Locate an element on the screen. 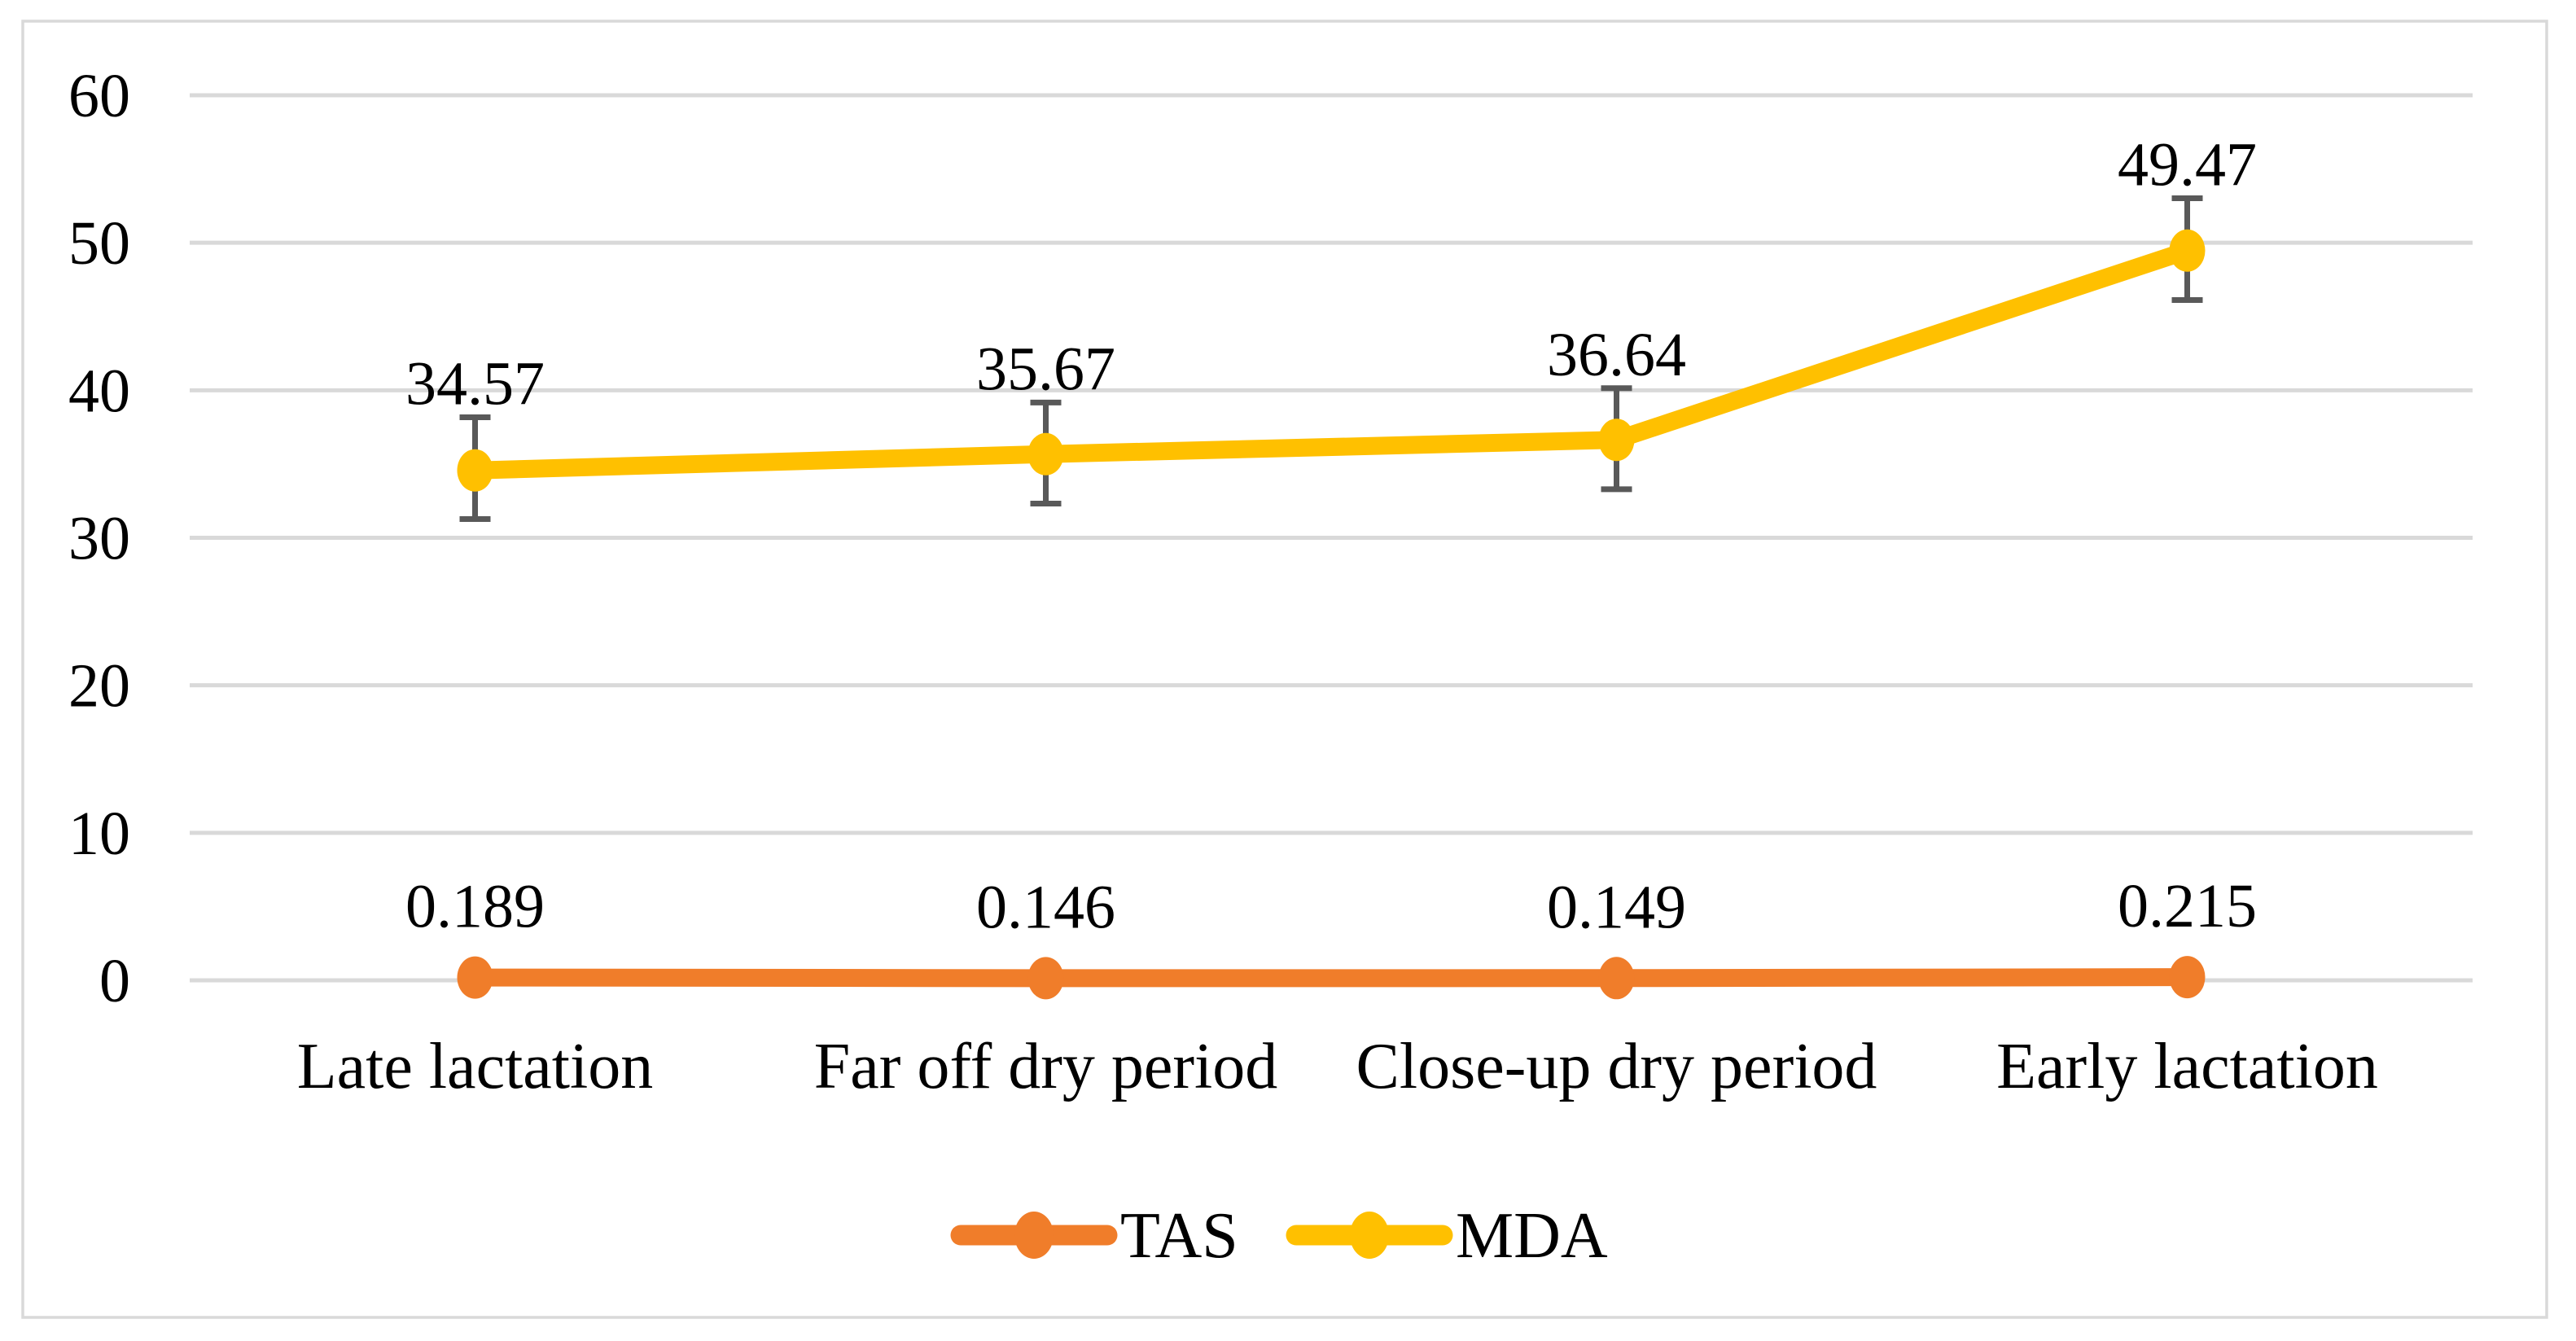 This screenshot has width=2576, height=1341. legend-mda-label: MDA is located at coordinates (1532, 1236).